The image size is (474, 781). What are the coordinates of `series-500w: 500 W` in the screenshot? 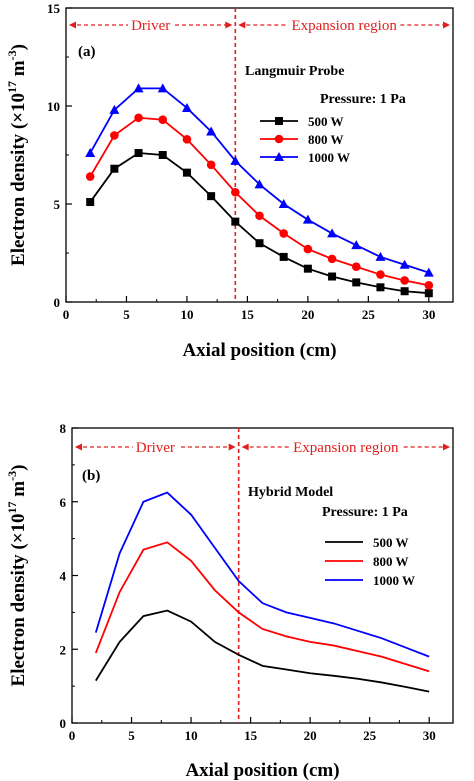 It's located at (262, 614).